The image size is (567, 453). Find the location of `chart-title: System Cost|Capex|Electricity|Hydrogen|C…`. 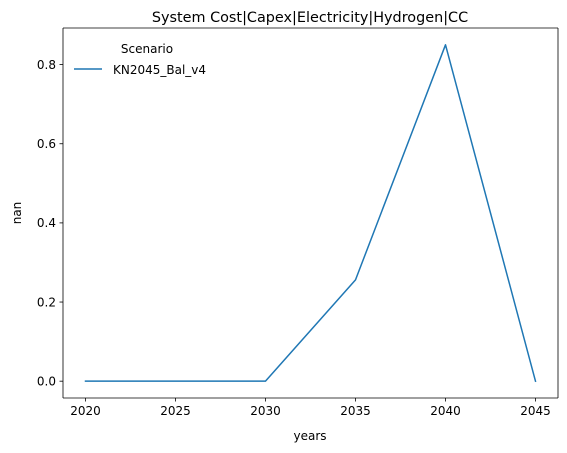

chart-title: System Cost|Capex|Electricity|Hydrogen|C… is located at coordinates (310, 18).